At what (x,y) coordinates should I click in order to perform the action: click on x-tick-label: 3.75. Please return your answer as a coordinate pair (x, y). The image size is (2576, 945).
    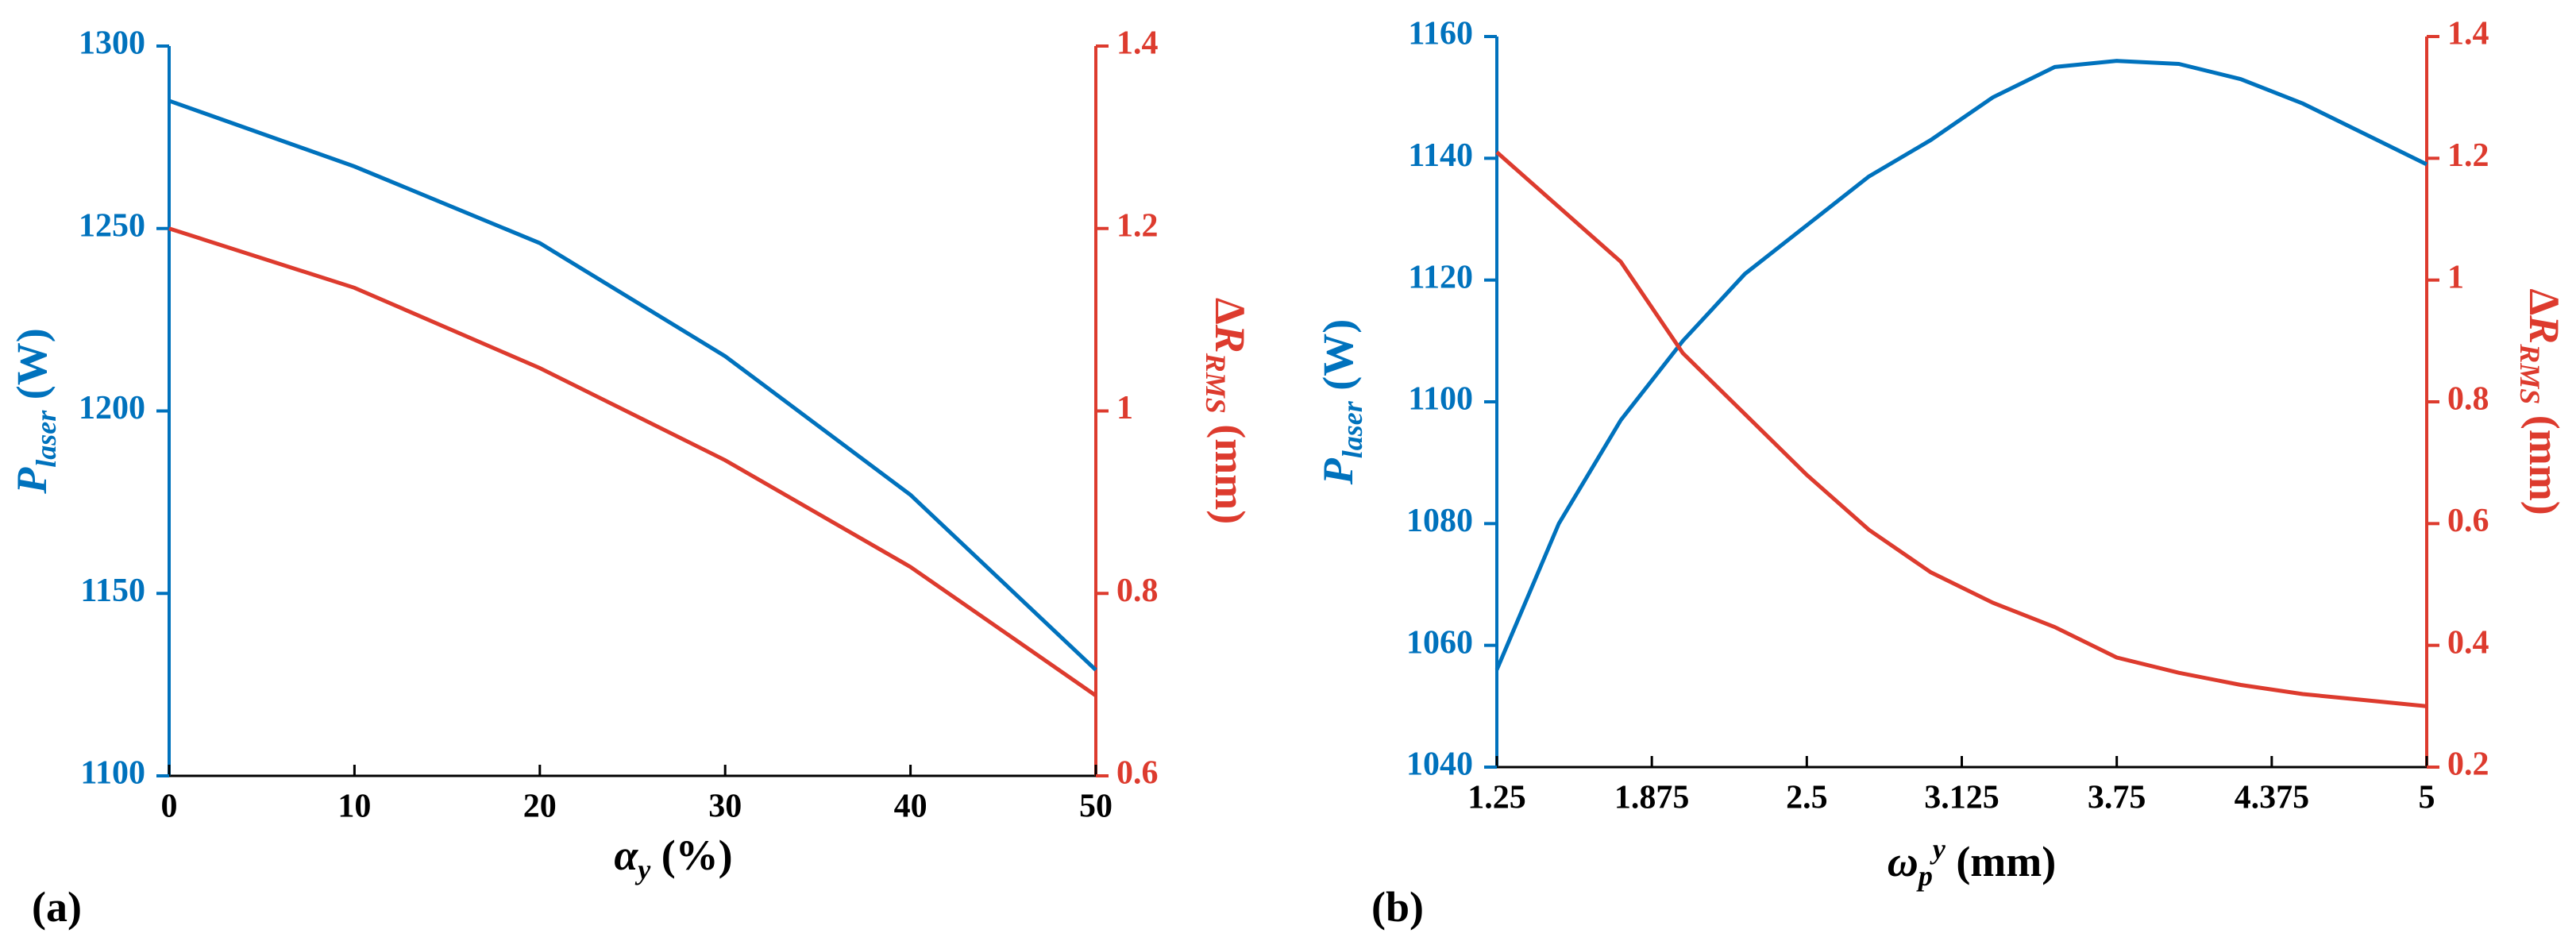
    Looking at the image, I should click on (2117, 798).